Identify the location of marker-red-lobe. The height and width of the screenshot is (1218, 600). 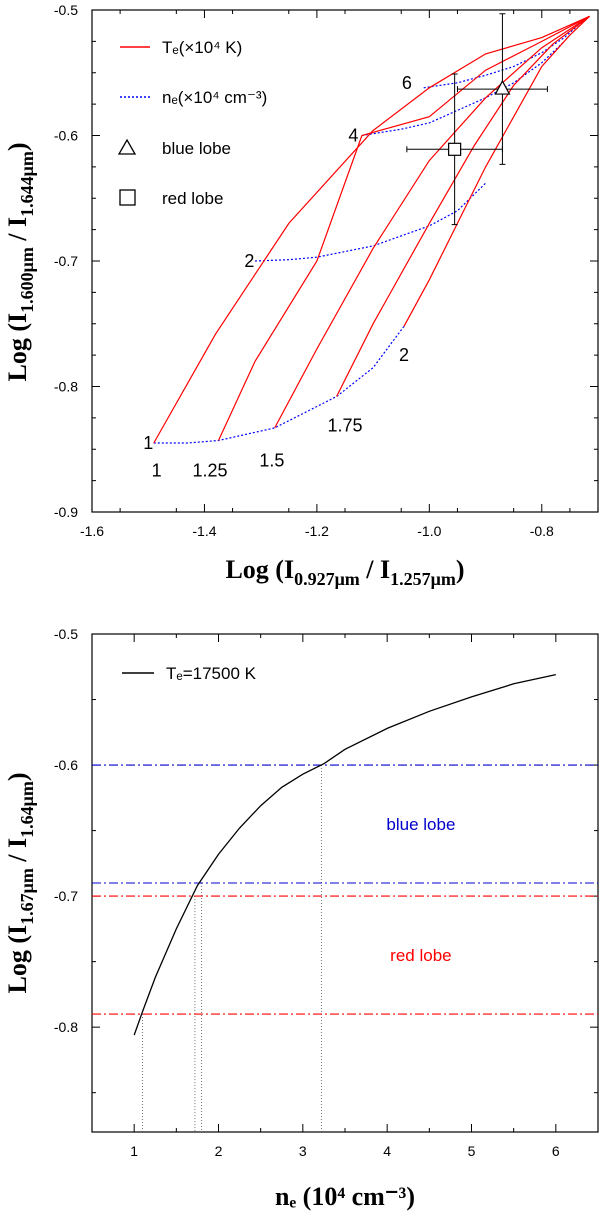
(455, 149).